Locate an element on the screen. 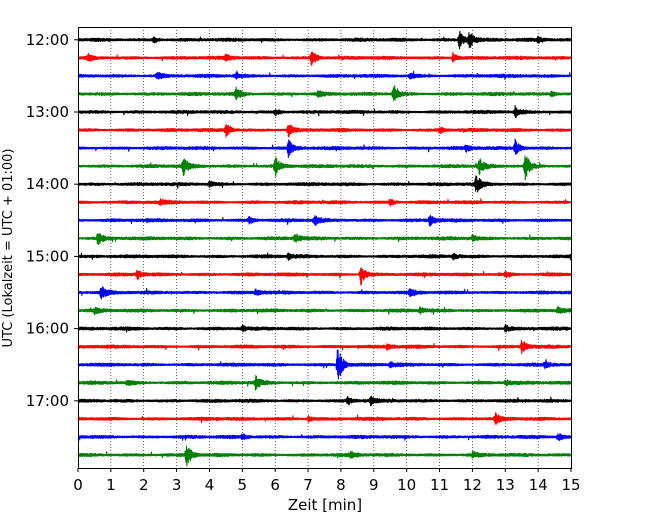  x-tick-label: 12 is located at coordinates (472, 485).